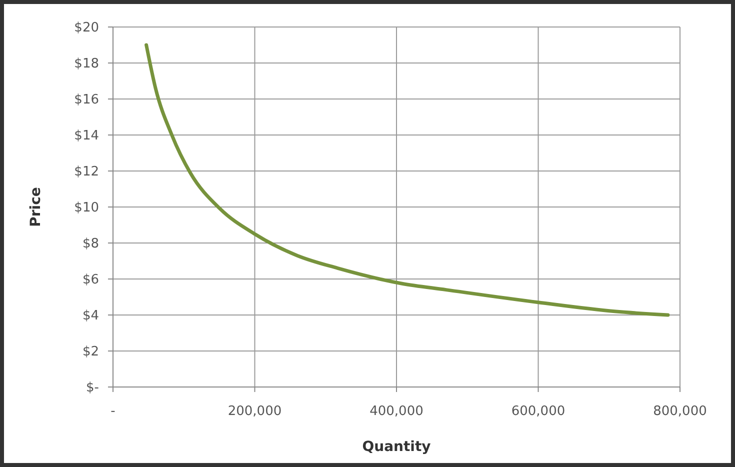  I want to click on y-tick-label: $10, so click(86, 208).